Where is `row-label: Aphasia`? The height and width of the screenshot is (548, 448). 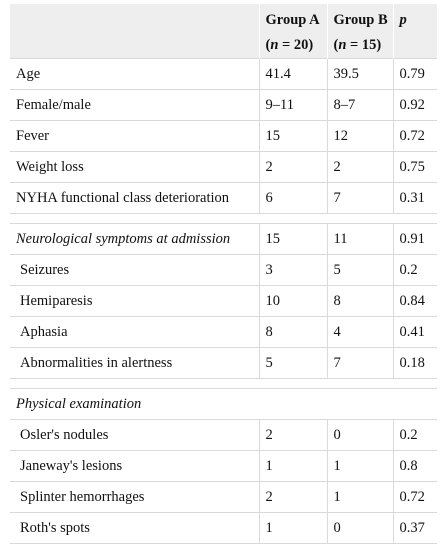 row-label: Aphasia is located at coordinates (135, 332).